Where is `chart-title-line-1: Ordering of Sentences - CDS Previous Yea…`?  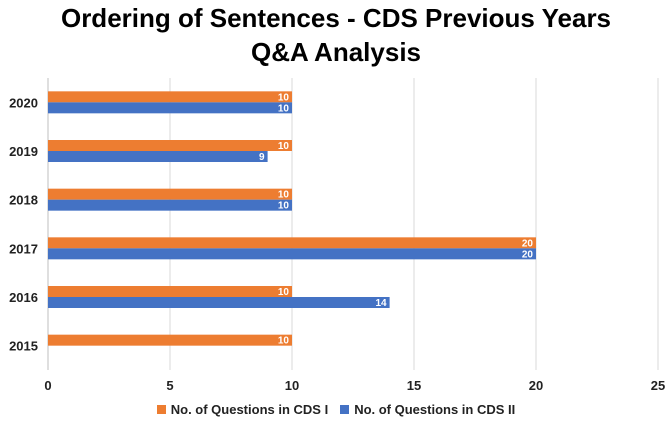
chart-title-line-1: Ordering of Sentences - CDS Previous Yea… is located at coordinates (336, 18).